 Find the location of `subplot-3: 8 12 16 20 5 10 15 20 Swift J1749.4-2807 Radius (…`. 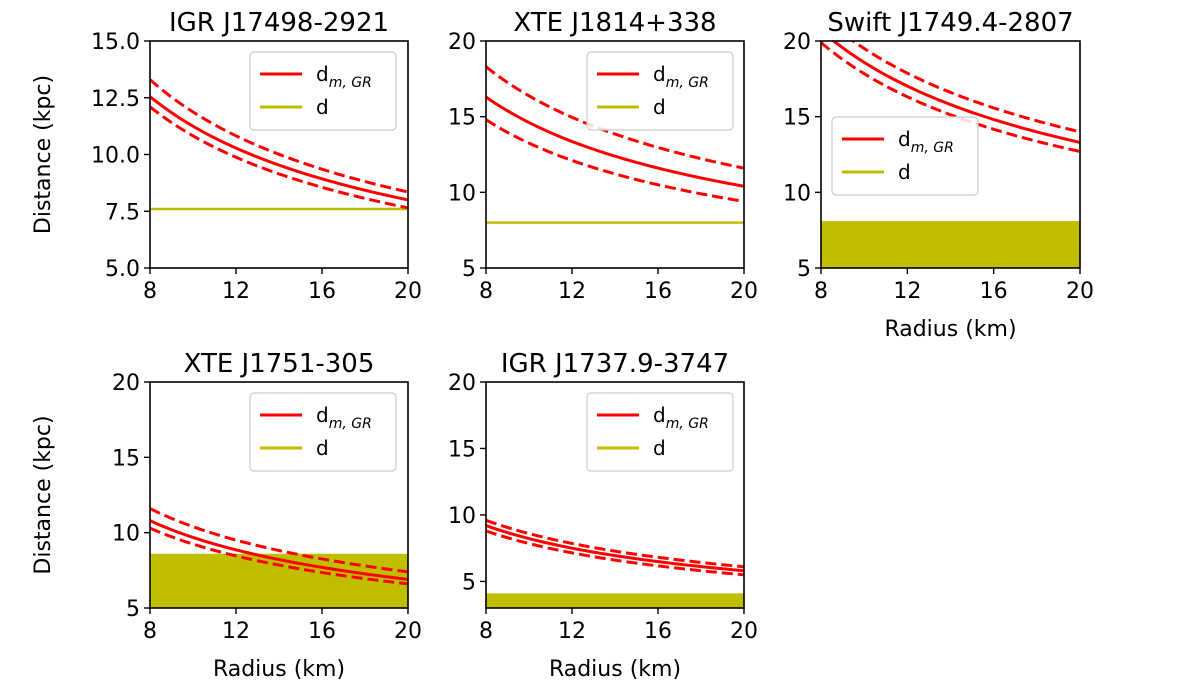

subplot-3: 8 12 16 20 5 10 15 20 Swift J1749.4-2807 Radius (… is located at coordinates (938, 175).